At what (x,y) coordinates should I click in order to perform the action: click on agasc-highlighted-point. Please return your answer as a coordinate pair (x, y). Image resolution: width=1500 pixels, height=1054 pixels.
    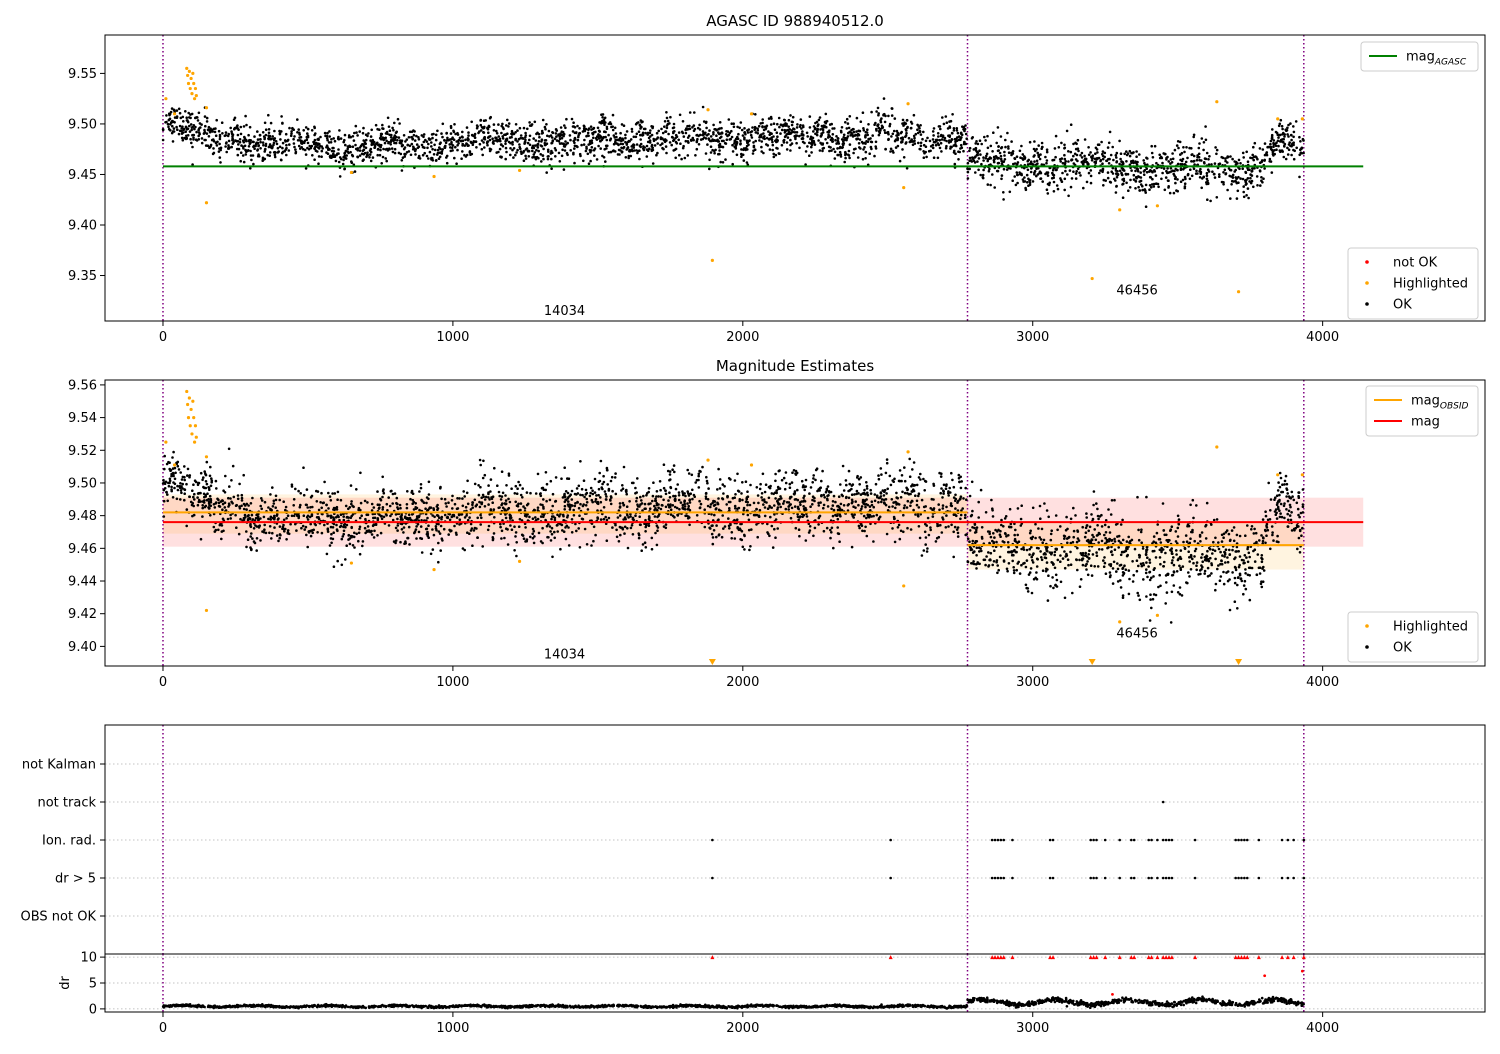
    Looking at the image, I should click on (707, 109).